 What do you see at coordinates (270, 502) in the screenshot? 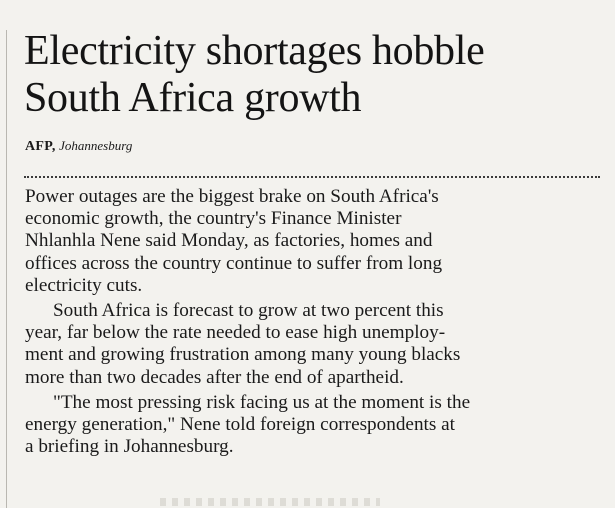
I see `cut-off-text-fragment` at bounding box center [270, 502].